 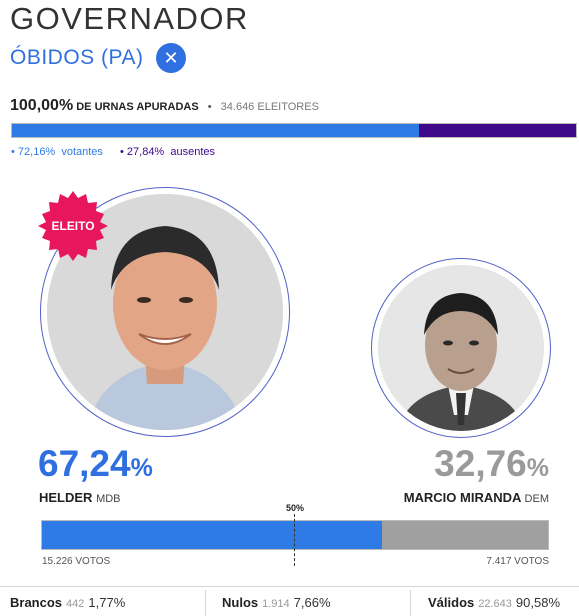 What do you see at coordinates (476, 497) in the screenshot?
I see `candidate-2-name: MARCIO MIRANDA DEM` at bounding box center [476, 497].